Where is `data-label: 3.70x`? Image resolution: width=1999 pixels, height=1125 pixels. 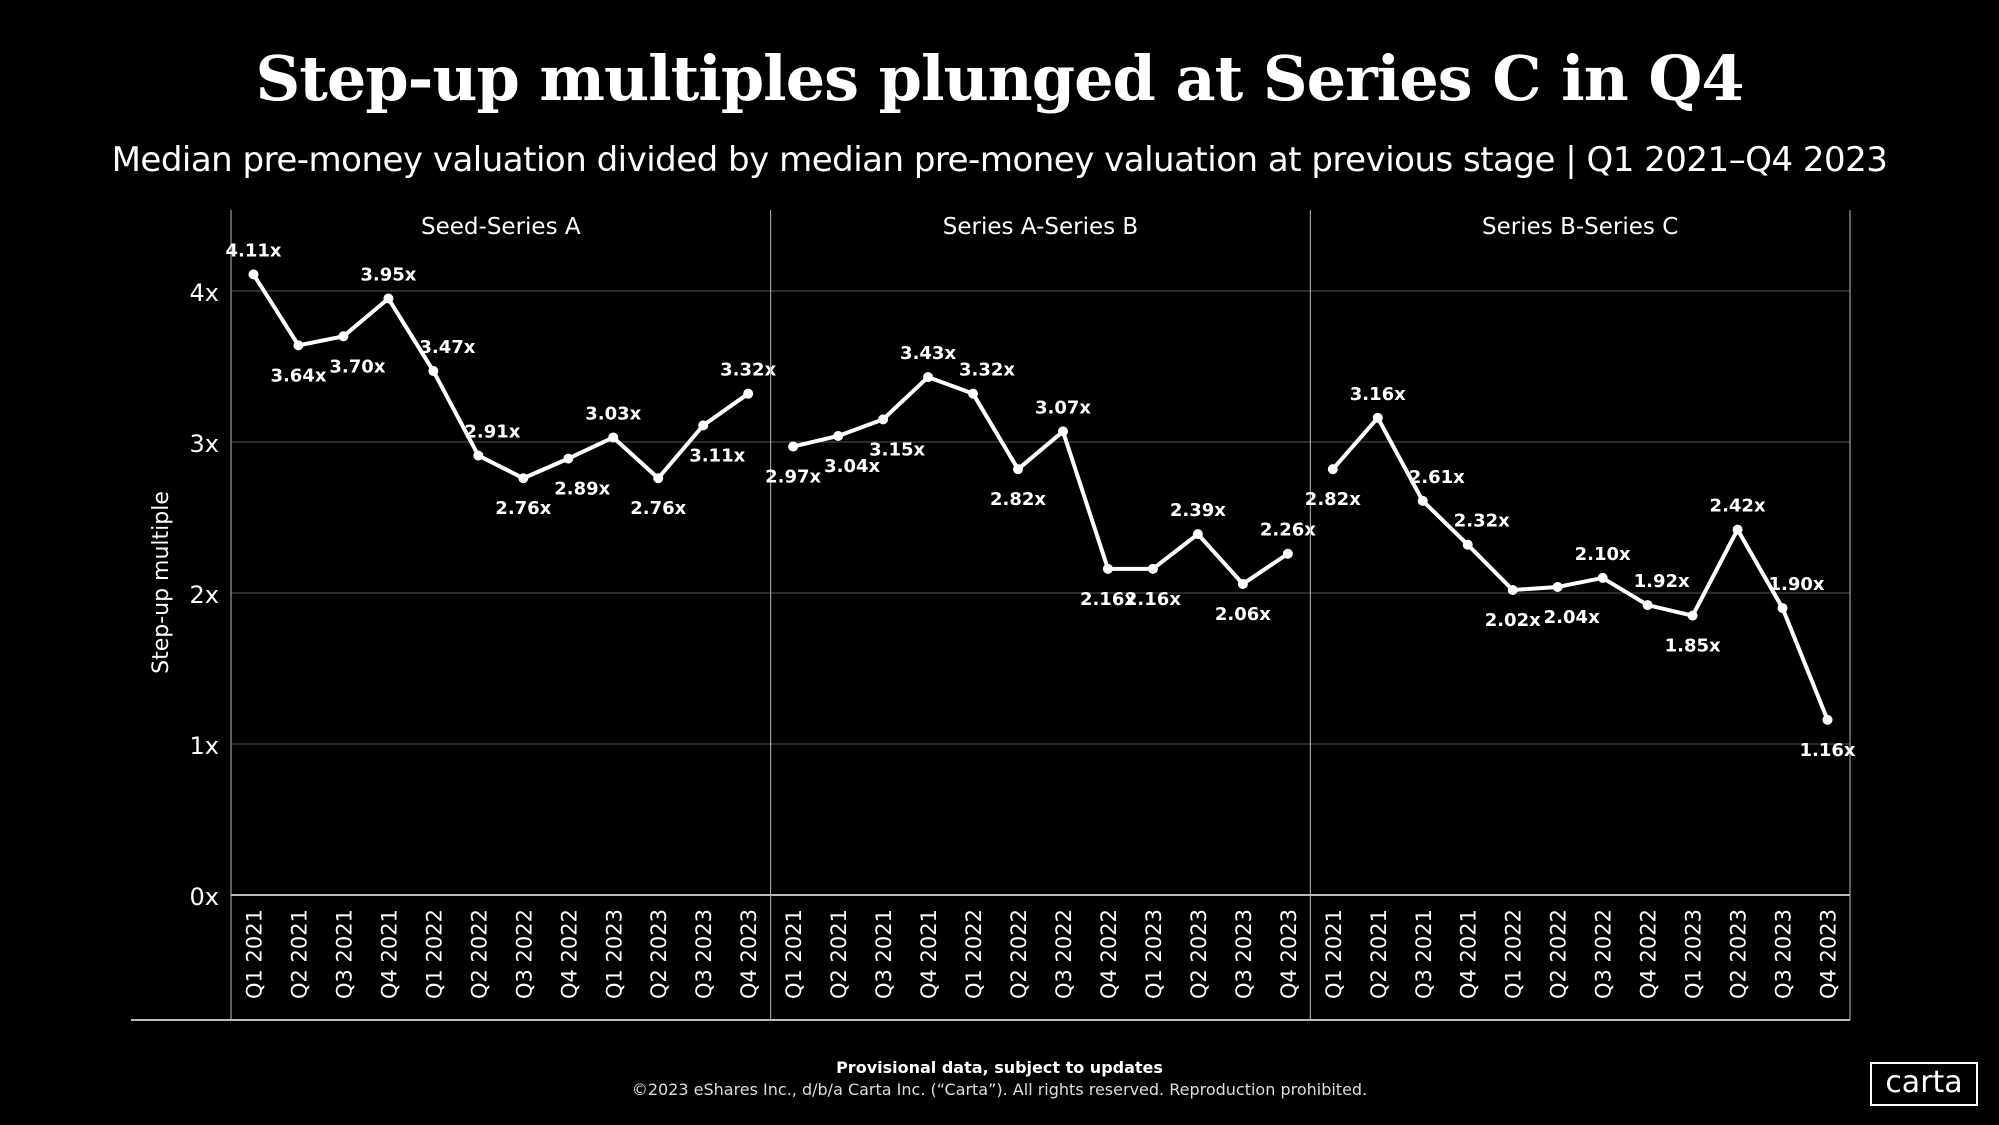 data-label: 3.70x is located at coordinates (357, 366).